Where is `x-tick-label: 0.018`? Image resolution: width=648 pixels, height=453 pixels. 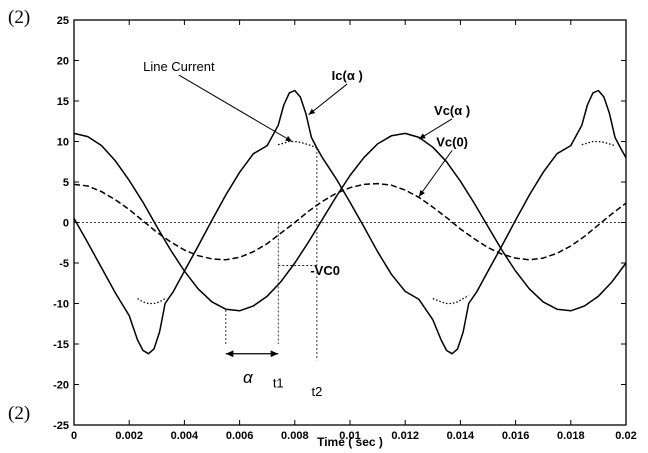
x-tick-label: 0.018 is located at coordinates (571, 436).